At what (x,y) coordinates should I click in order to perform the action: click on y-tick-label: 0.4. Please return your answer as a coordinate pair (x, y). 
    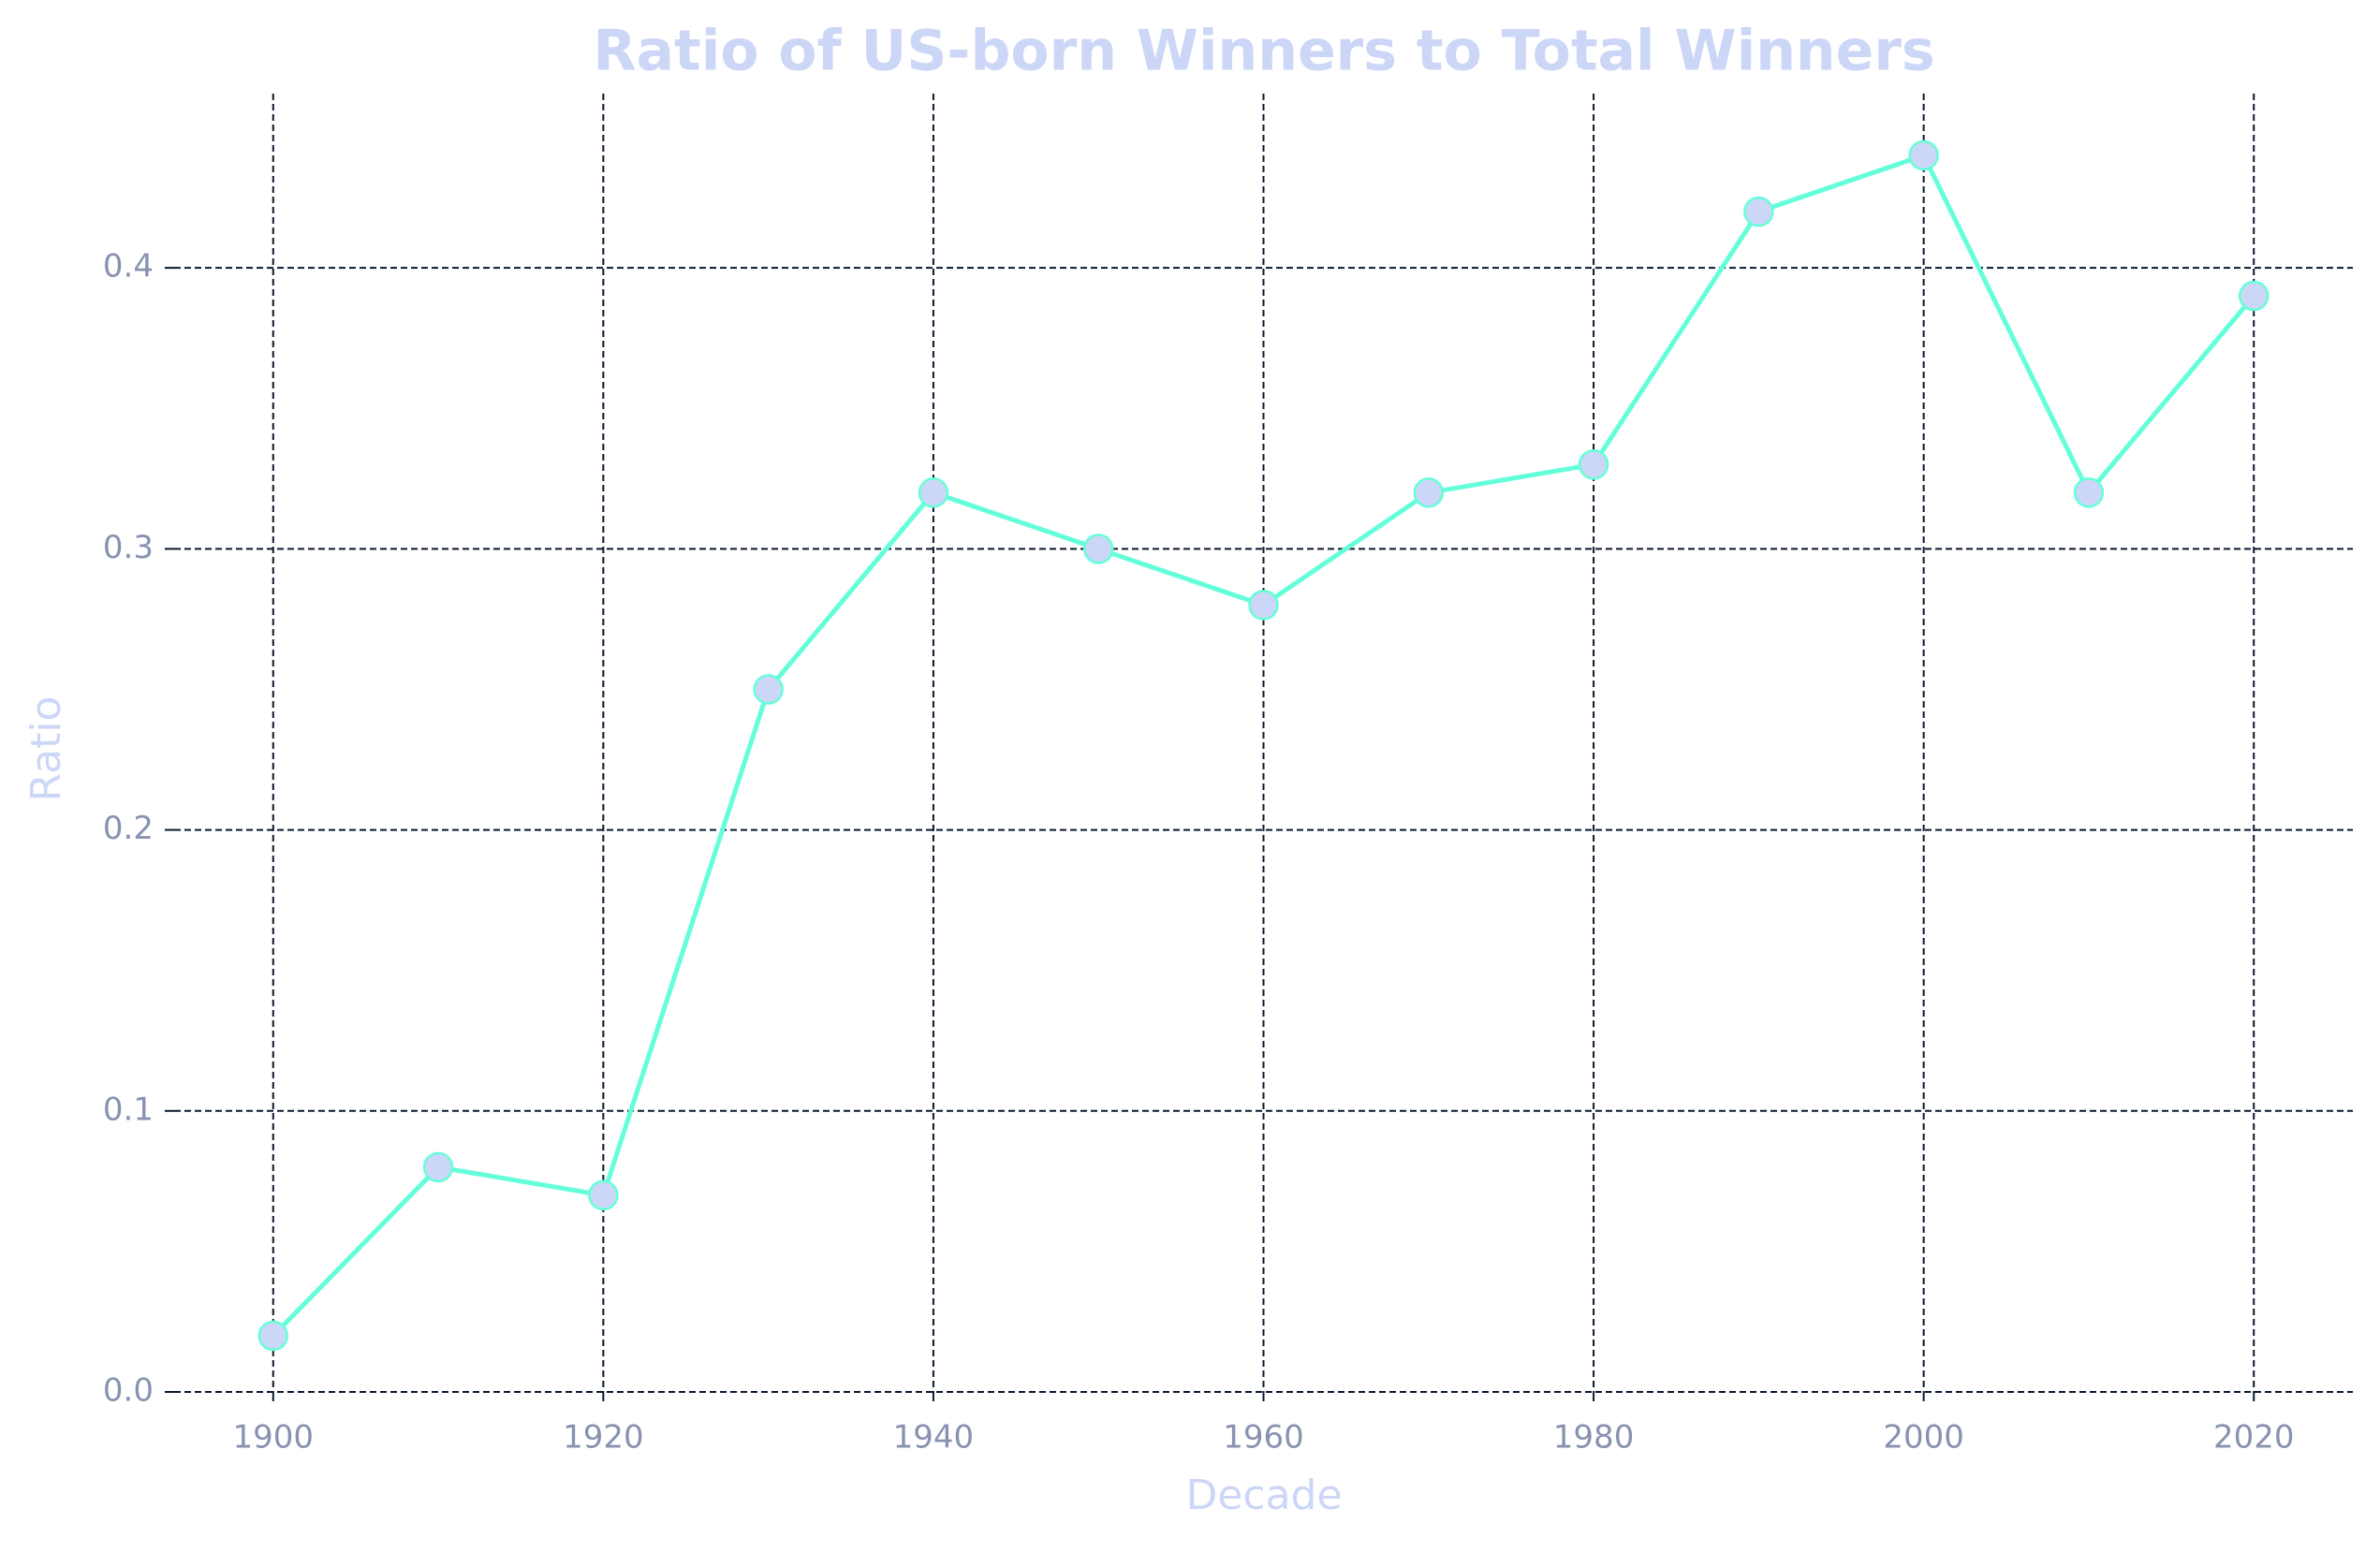
    Looking at the image, I should click on (128, 267).